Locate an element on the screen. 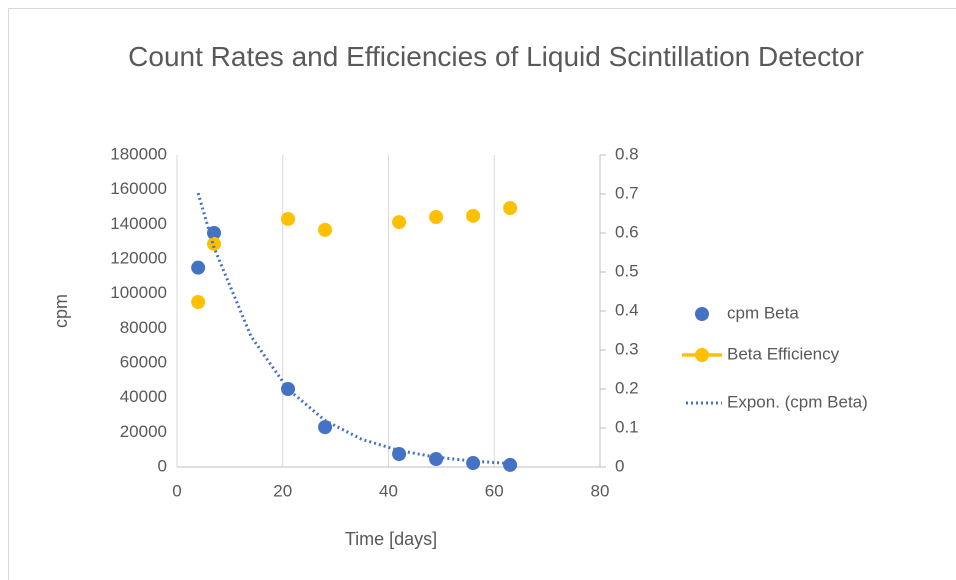 The image size is (956, 580). y-axis-label: cpm is located at coordinates (61, 311).